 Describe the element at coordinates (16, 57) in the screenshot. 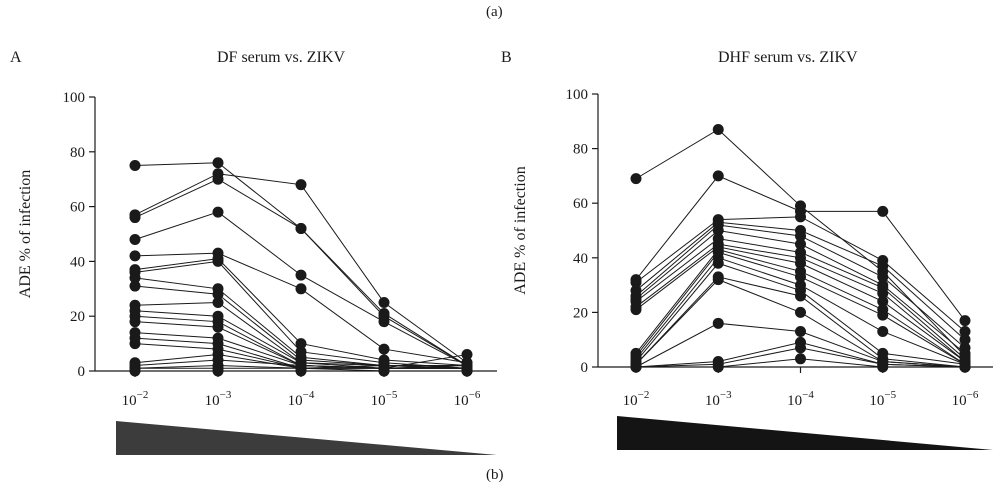

I see `panel-letter-a: A` at that location.